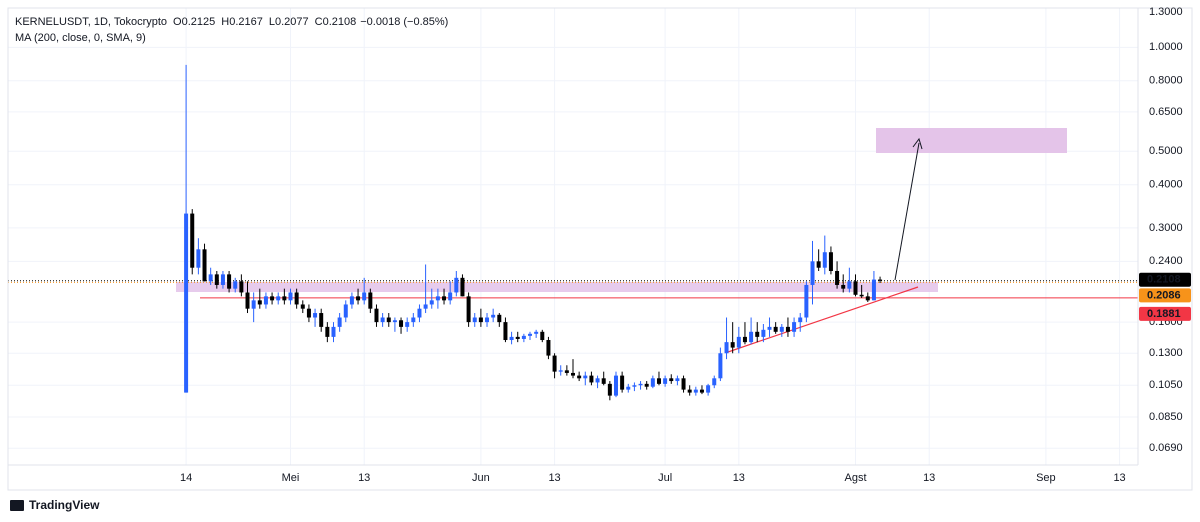 The width and height of the screenshot is (1200, 522). I want to click on support-zone, so click(557, 287).